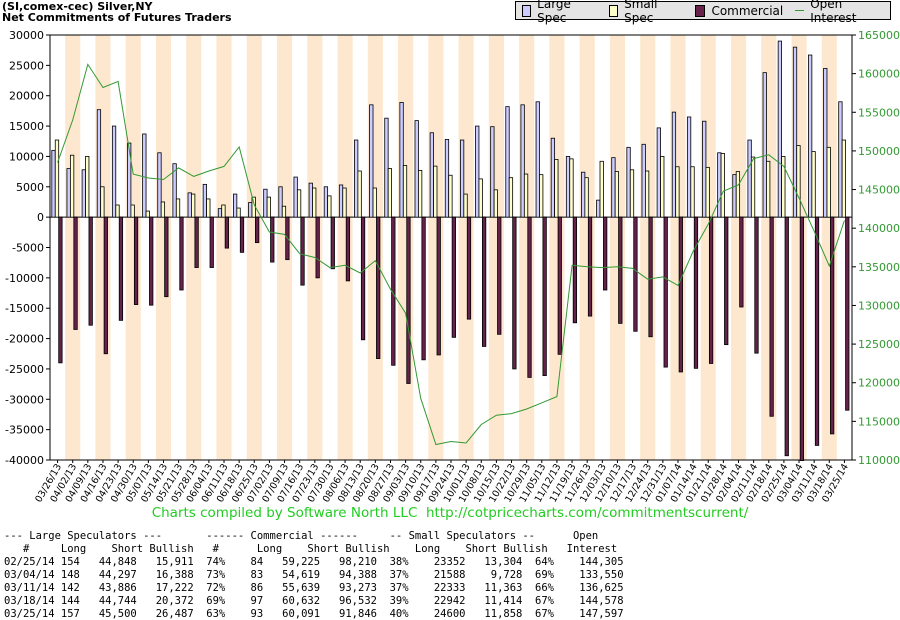 Image resolution: width=900 pixels, height=620 pixels. What do you see at coordinates (700, 10) in the screenshot?
I see `legend-swatch-commercial` at bounding box center [700, 10].